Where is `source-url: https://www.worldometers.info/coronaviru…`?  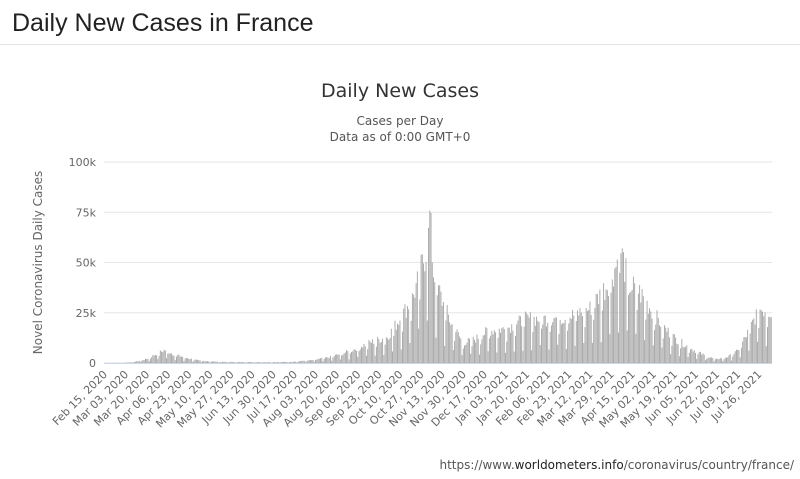 source-url: https://www.worldometers.info/coronaviru… is located at coordinates (616, 465).